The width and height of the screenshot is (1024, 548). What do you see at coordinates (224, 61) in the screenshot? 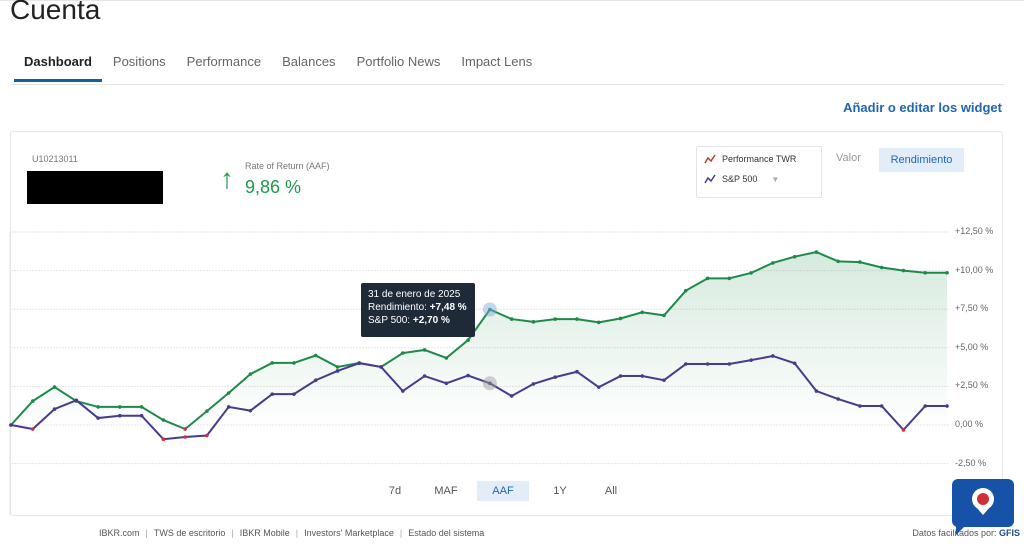
I see `tab-performance: Performance` at bounding box center [224, 61].